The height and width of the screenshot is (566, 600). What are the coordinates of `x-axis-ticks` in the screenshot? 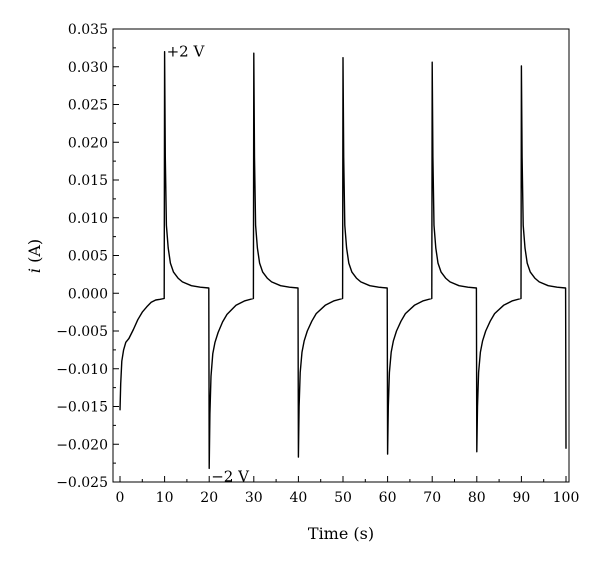 It's located at (343, 479).